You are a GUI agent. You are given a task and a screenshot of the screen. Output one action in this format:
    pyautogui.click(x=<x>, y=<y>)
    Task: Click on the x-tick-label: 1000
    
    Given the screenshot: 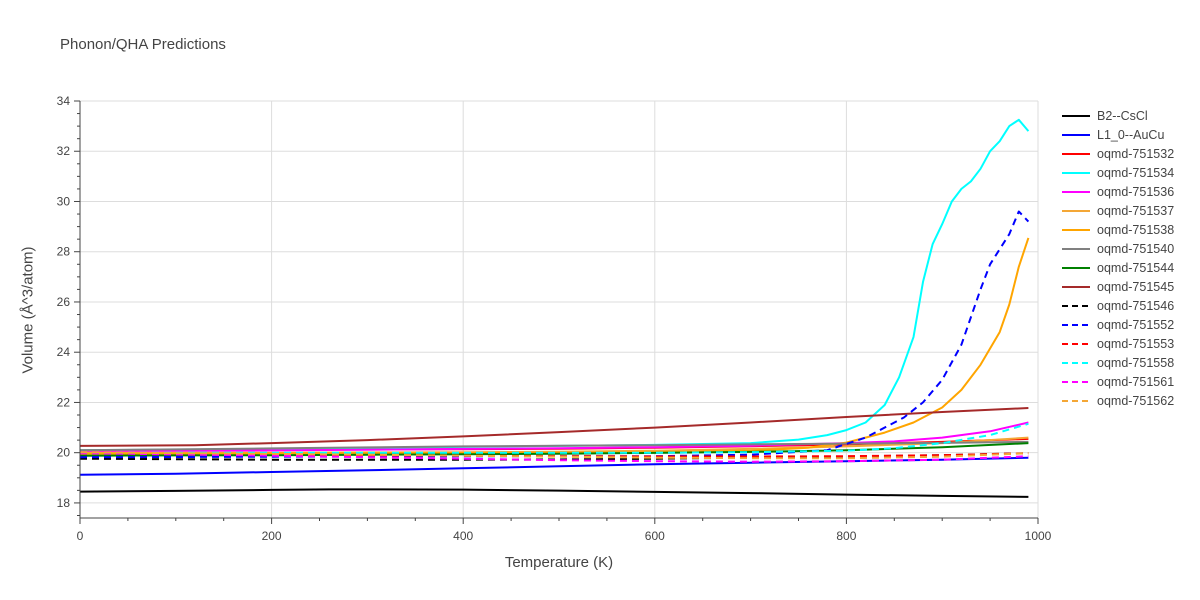 What is the action you would take?
    pyautogui.click(x=1038, y=536)
    